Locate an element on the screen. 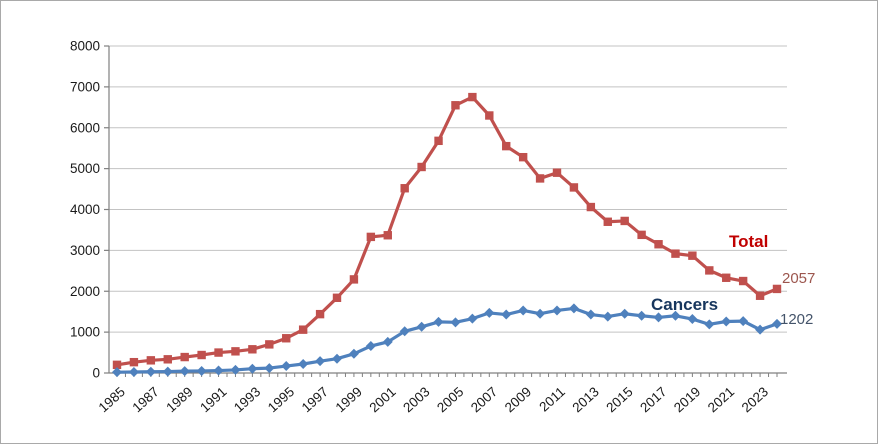  y-axis-label: 6000 is located at coordinates (85, 127).